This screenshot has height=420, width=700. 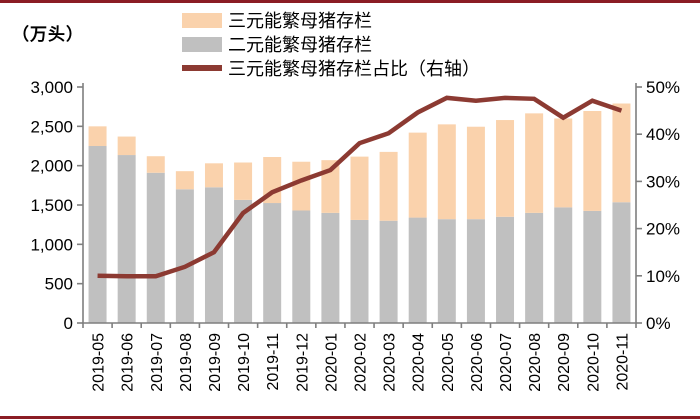 What do you see at coordinates (300, 21) in the screenshot?
I see `legend-label-ternary-bar: 三元能繁母猪存栏` at bounding box center [300, 21].